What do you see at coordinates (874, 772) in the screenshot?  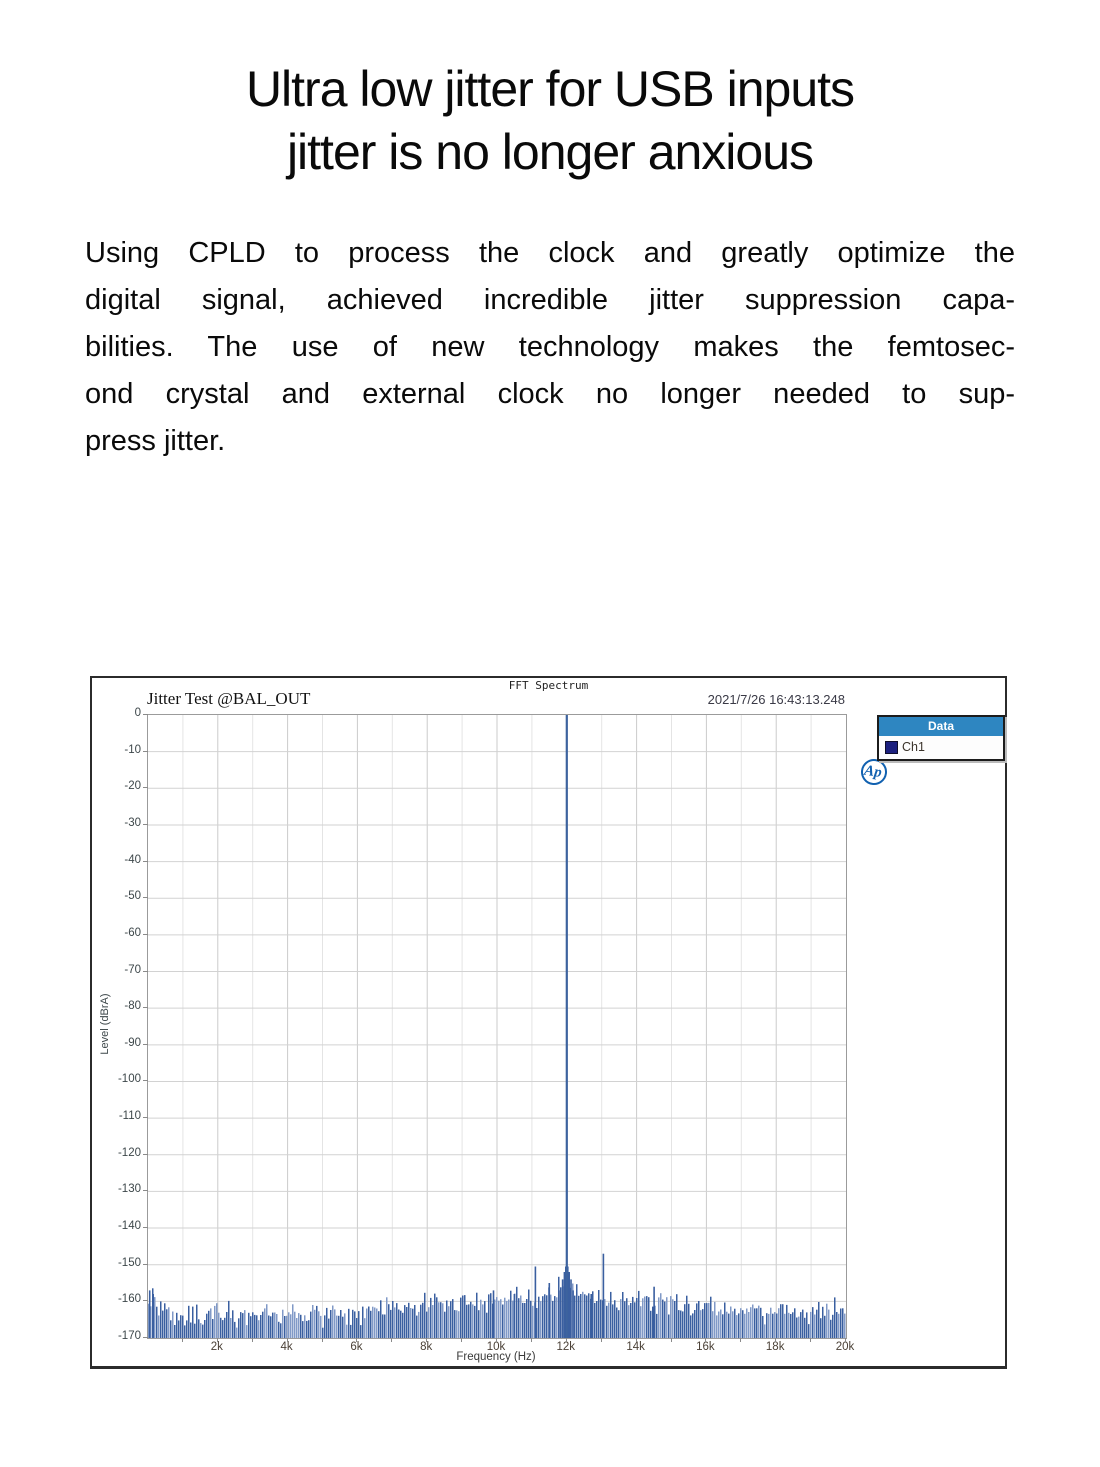 I see `audio-precision-logo-icon: Ap` at bounding box center [874, 772].